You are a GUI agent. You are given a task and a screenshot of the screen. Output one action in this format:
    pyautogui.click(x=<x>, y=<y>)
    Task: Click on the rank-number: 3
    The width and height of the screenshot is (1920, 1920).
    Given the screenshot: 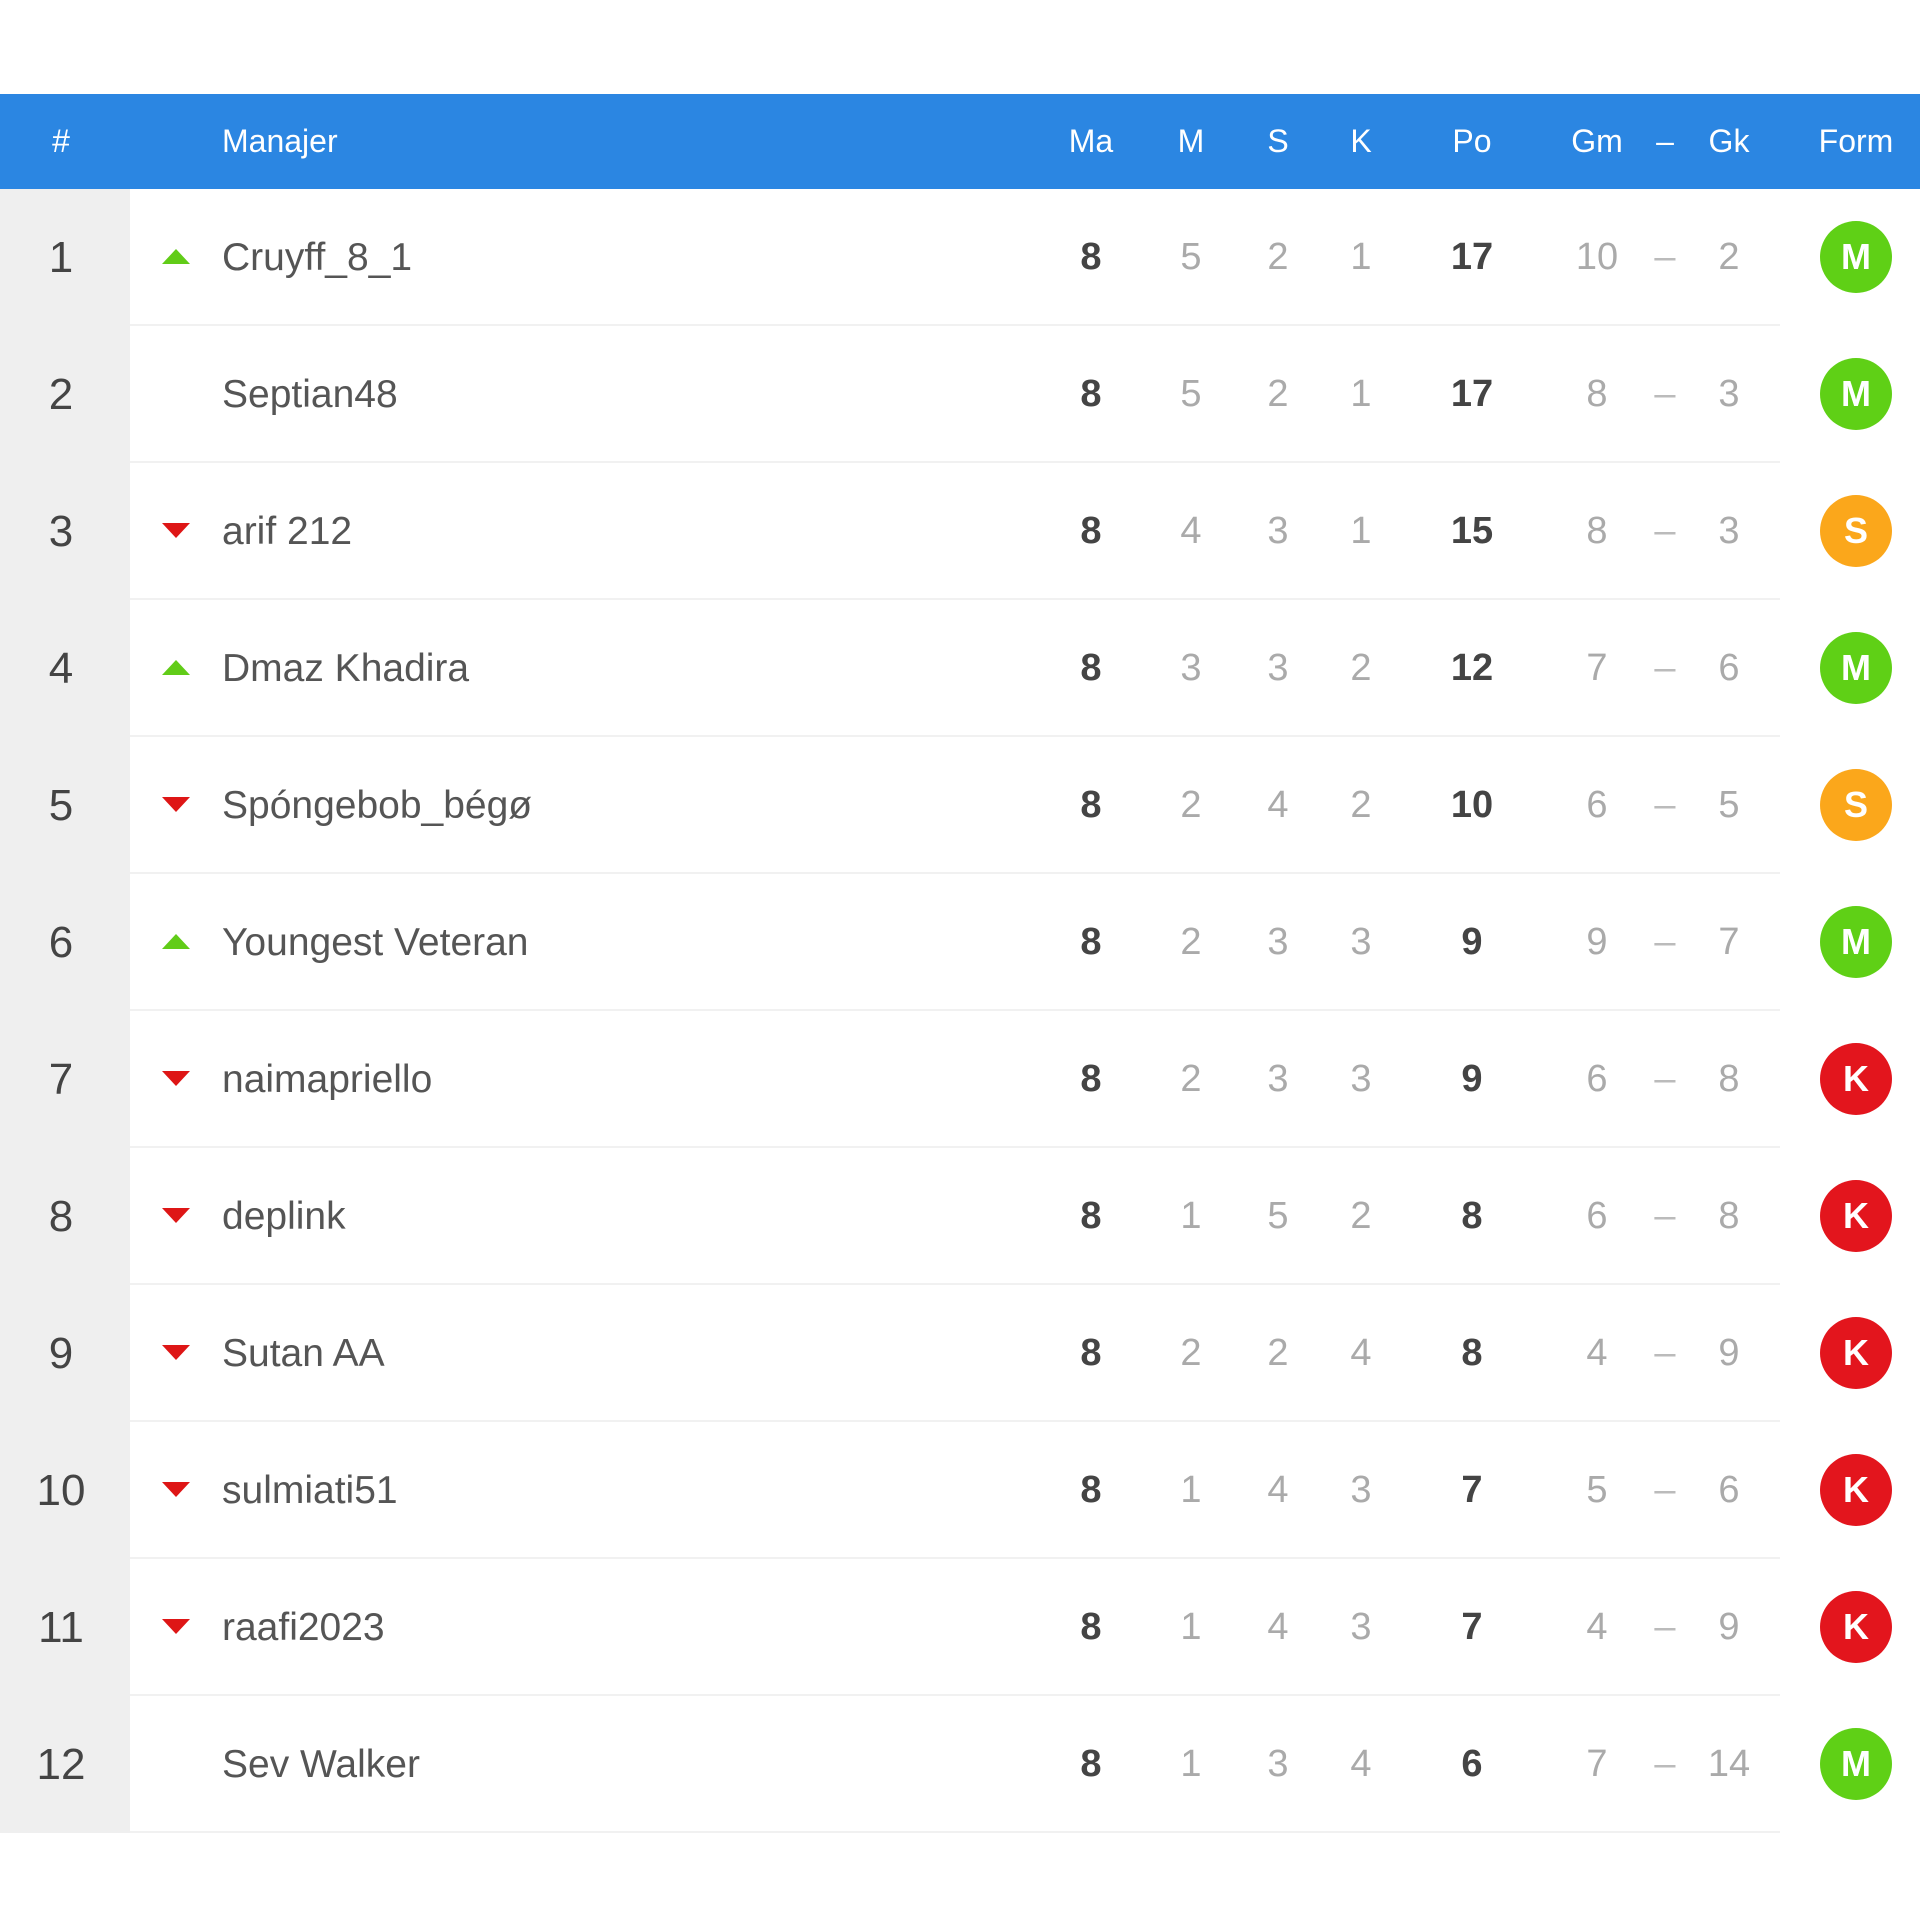 What is the action you would take?
    pyautogui.click(x=61, y=531)
    